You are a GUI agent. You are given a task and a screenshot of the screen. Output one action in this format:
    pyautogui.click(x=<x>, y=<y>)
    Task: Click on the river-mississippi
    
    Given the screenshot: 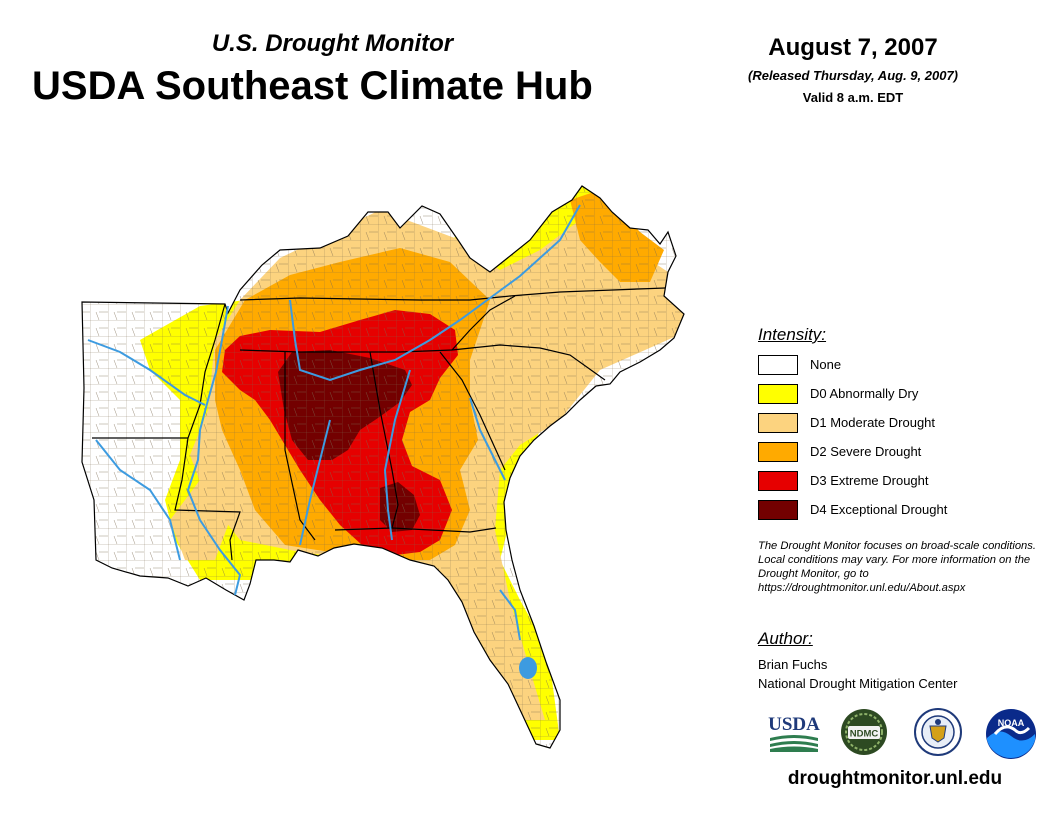 What is the action you would take?
    pyautogui.click(x=214, y=450)
    